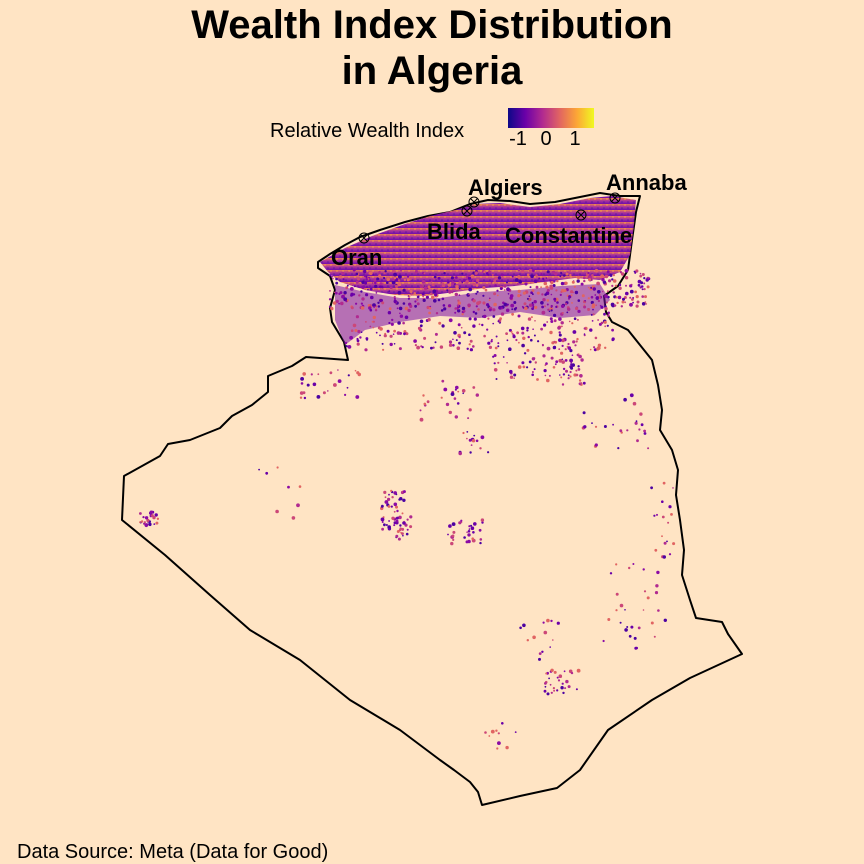 The height and width of the screenshot is (864, 864). Describe the element at coordinates (474, 202) in the screenshot. I see `city-marker-algiers` at that location.